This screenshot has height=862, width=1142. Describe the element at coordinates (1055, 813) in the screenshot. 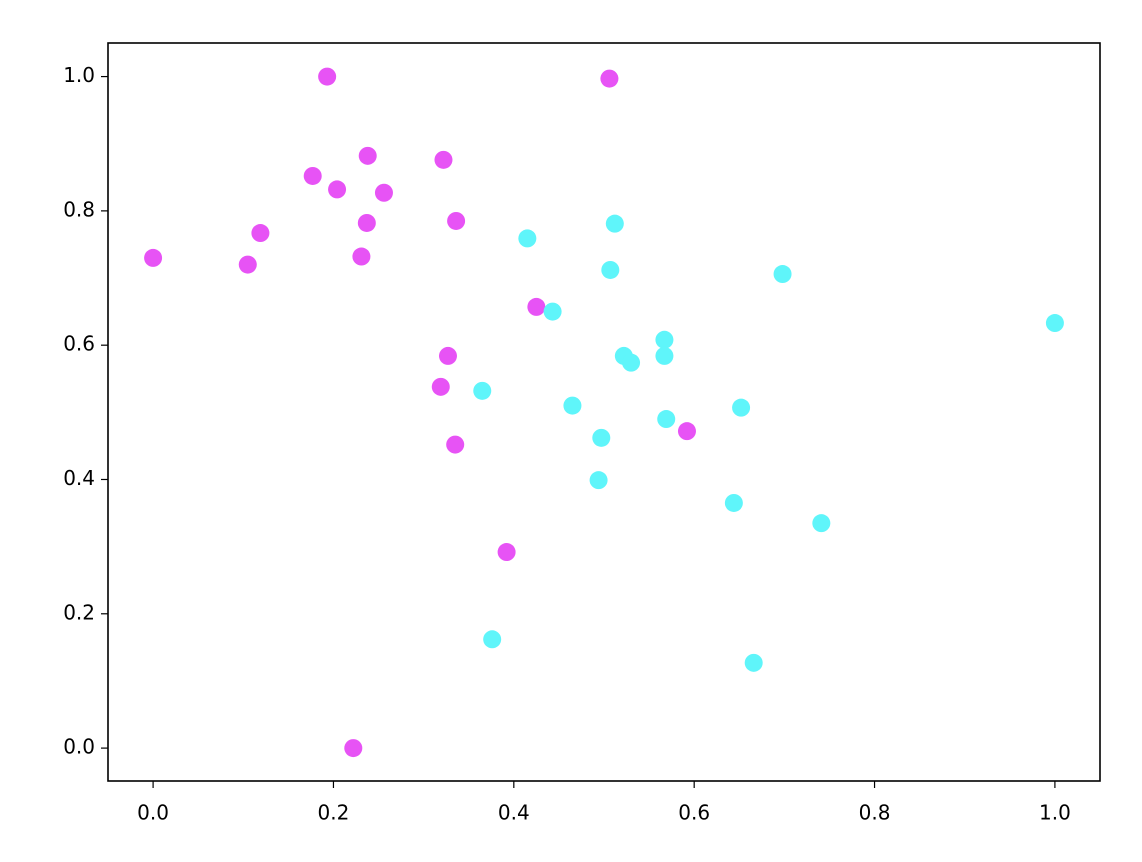

I see `x-tick-label: 1.0` at that location.